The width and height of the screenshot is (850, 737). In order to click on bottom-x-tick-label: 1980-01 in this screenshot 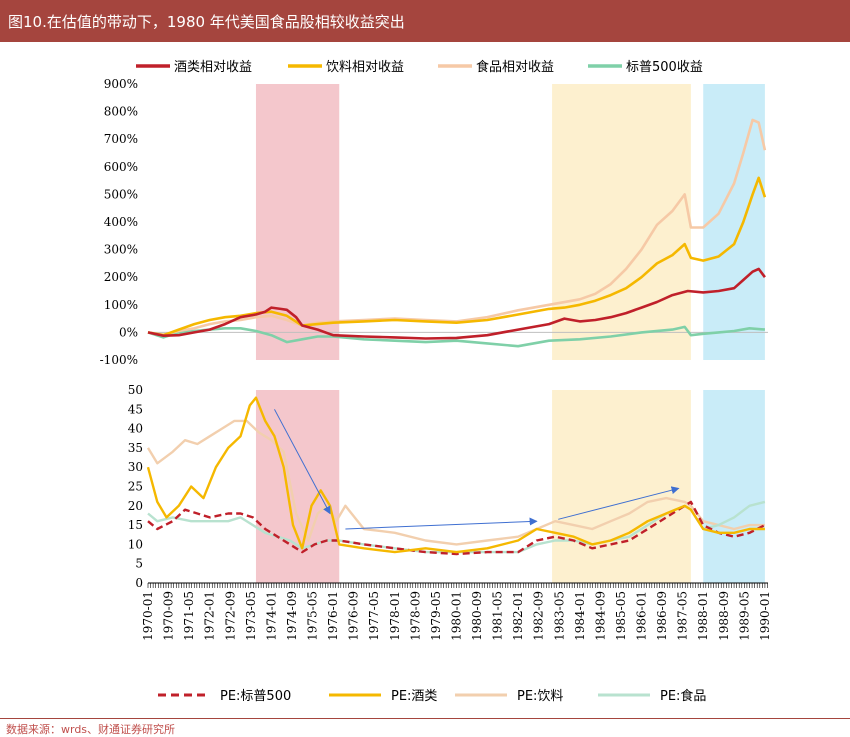, I will do `click(456, 616)`.